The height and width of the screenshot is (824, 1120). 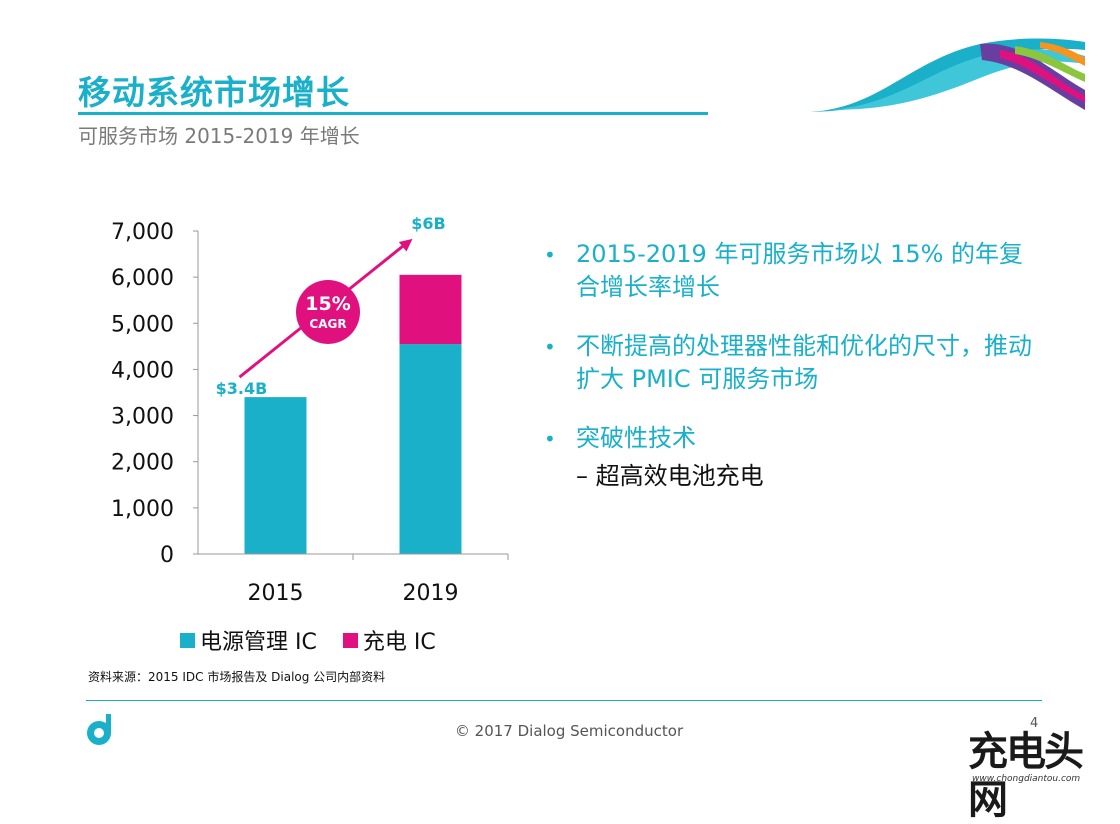 What do you see at coordinates (431, 593) in the screenshot?
I see `x-tick-label: 2019` at bounding box center [431, 593].